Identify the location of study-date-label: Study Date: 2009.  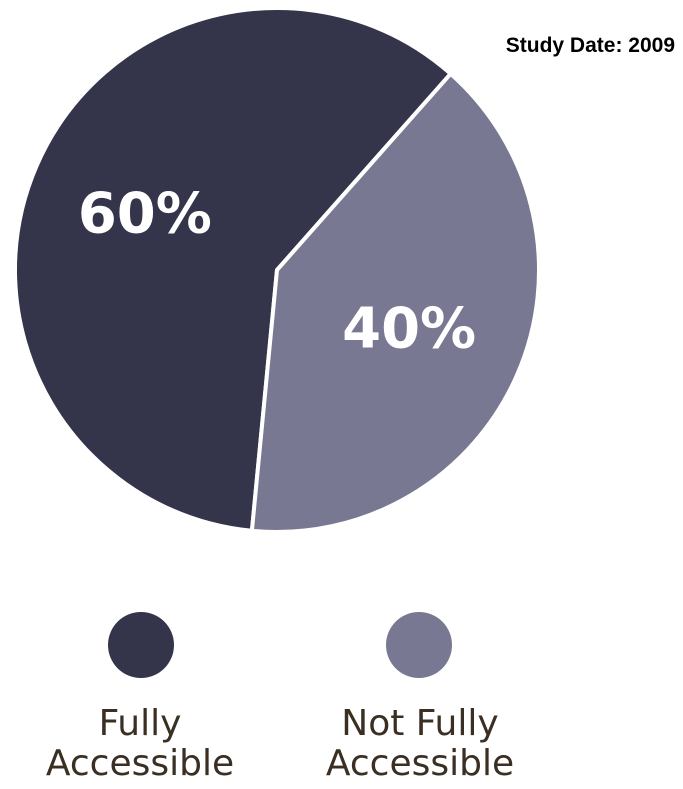
(590, 45).